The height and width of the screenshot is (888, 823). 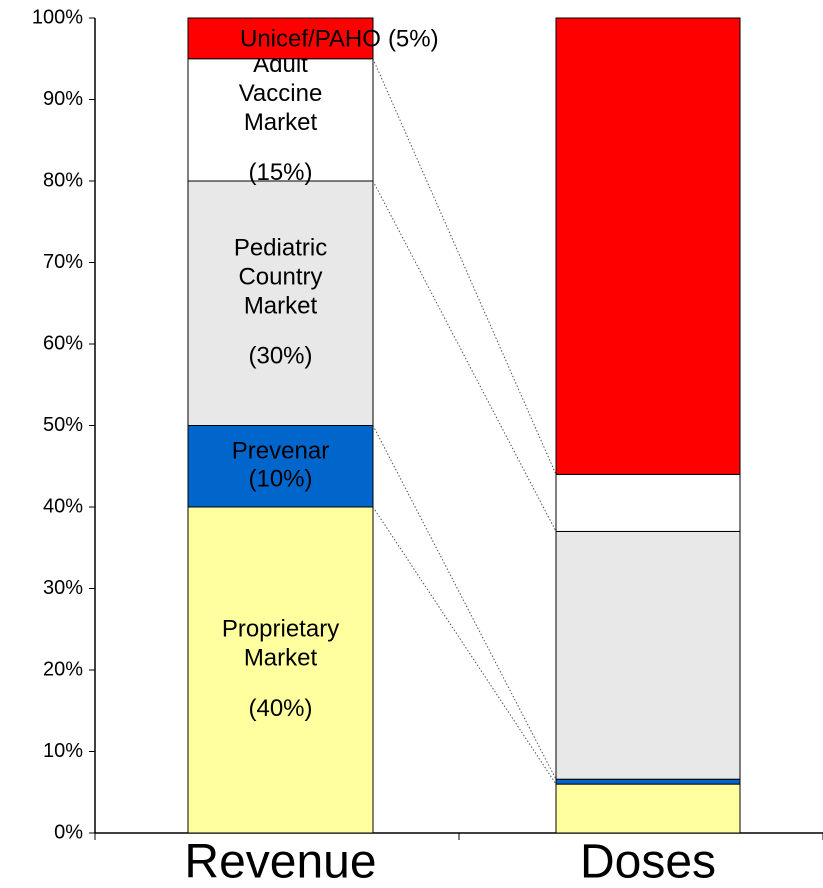 What do you see at coordinates (280, 644) in the screenshot?
I see `segment-label: Proprietary Market` at bounding box center [280, 644].